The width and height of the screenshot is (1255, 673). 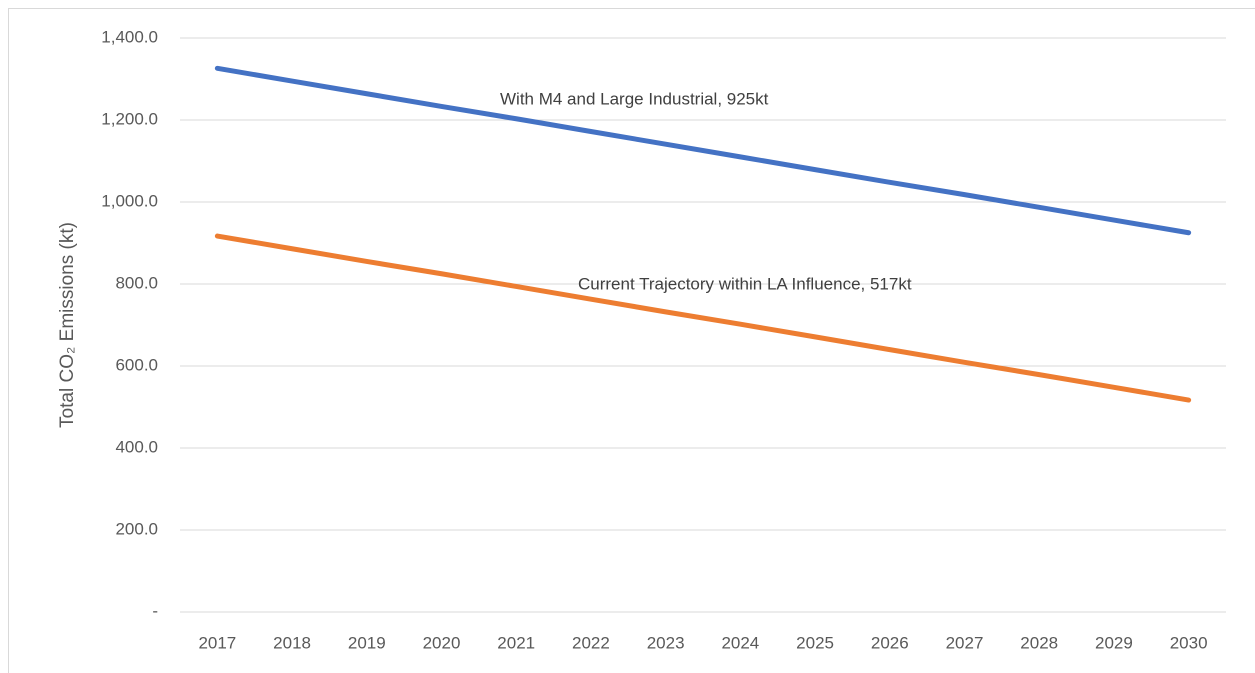 I want to click on x-tick-label: 2027, so click(x=965, y=642).